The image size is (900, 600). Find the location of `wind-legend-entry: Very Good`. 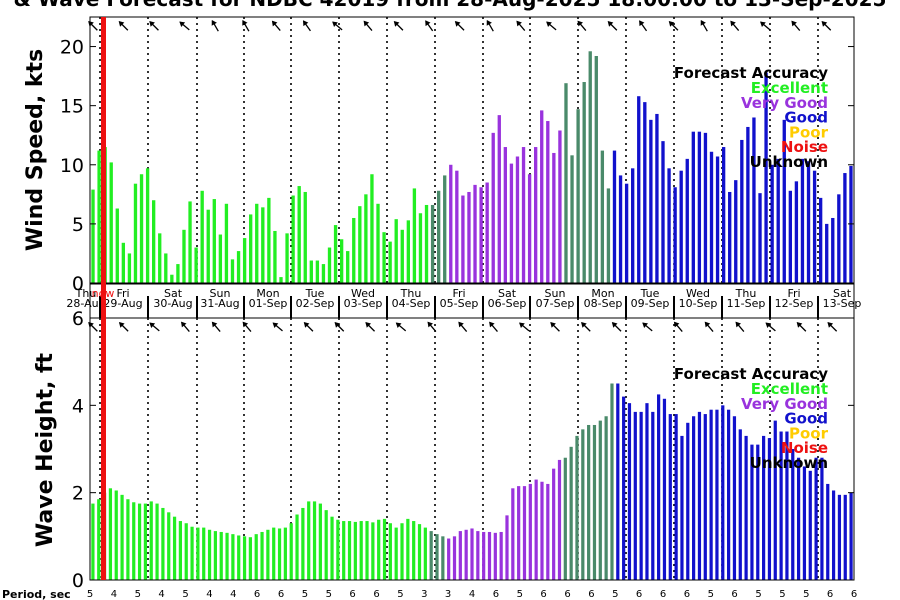

wind-legend-entry: Very Good is located at coordinates (784, 103).